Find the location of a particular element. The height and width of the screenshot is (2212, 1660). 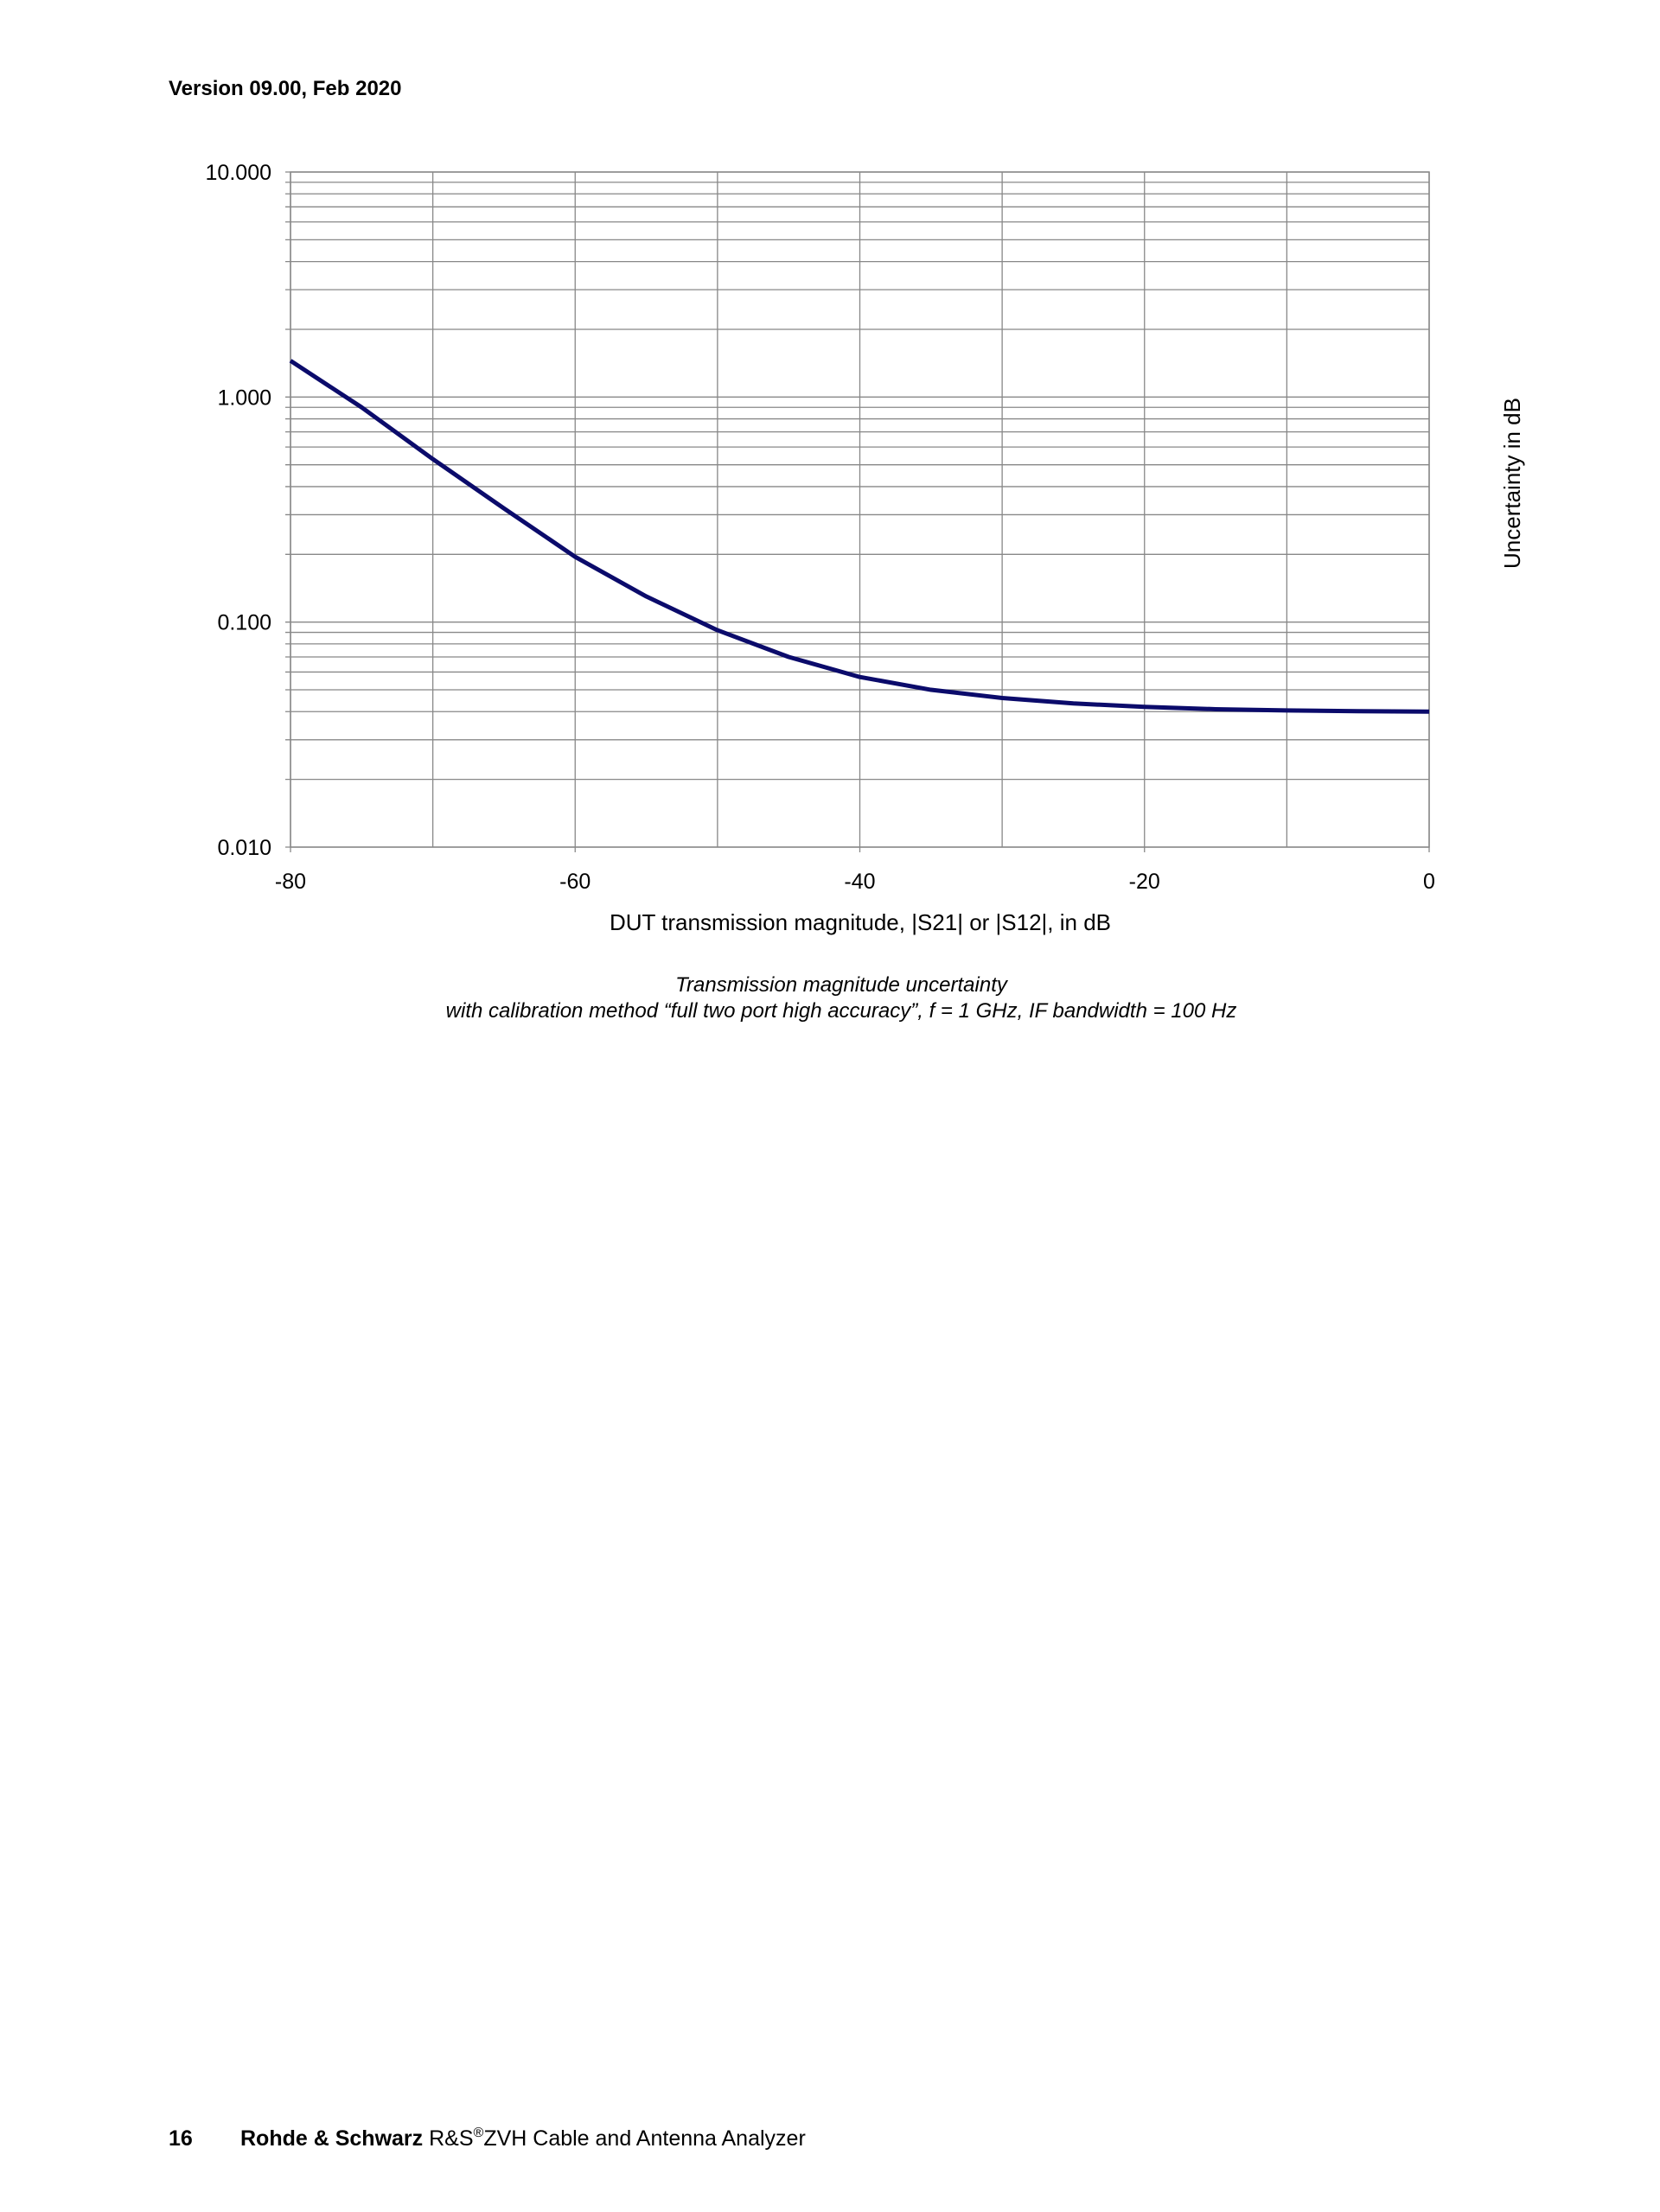

x-tick-label: -60 is located at coordinates (575, 882).